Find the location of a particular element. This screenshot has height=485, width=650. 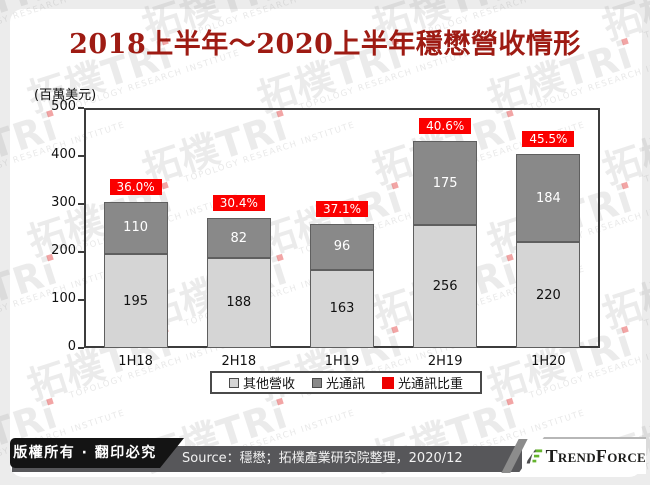

bar-segment-other-revenue: 220 is located at coordinates (548, 295).